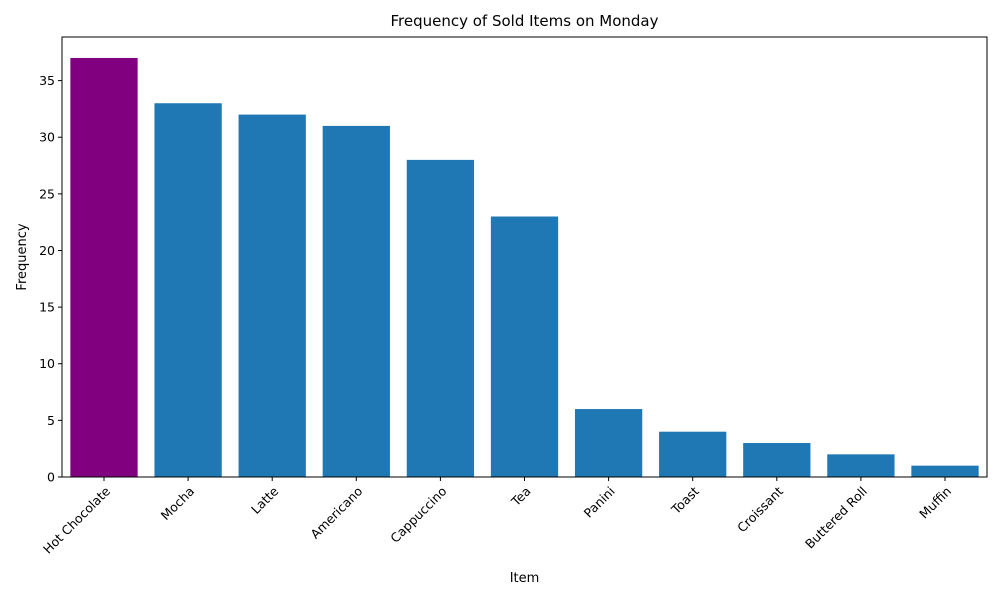 Image resolution: width=1000 pixels, height=600 pixels. I want to click on y-tick-label: 5, so click(51, 420).